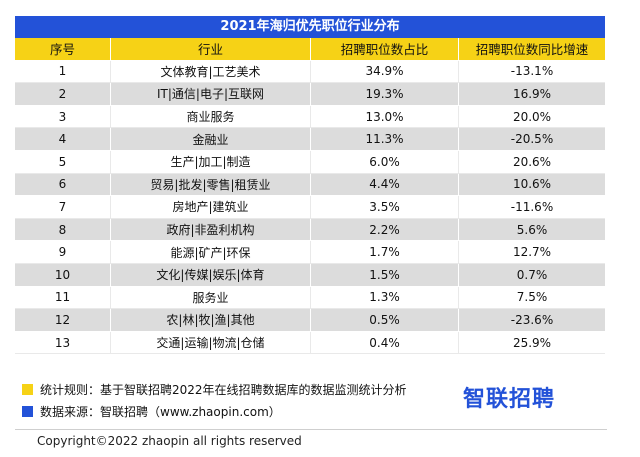 The image size is (640, 457). Describe the element at coordinates (532, 320) in the screenshot. I see `cell-growth: -23.6%` at that location.